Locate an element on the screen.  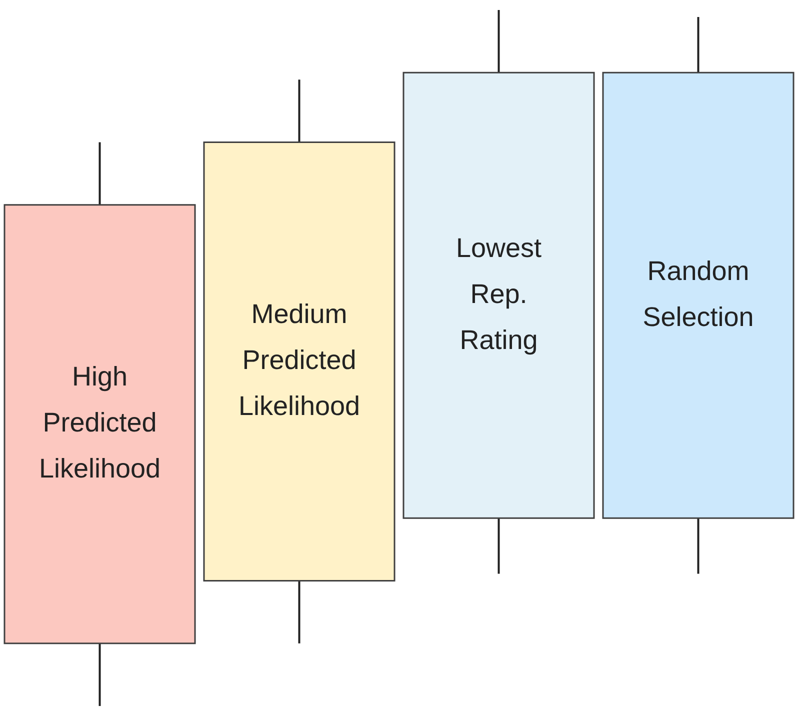
x-tick-label: Random Selection is located at coordinates (698, 294).